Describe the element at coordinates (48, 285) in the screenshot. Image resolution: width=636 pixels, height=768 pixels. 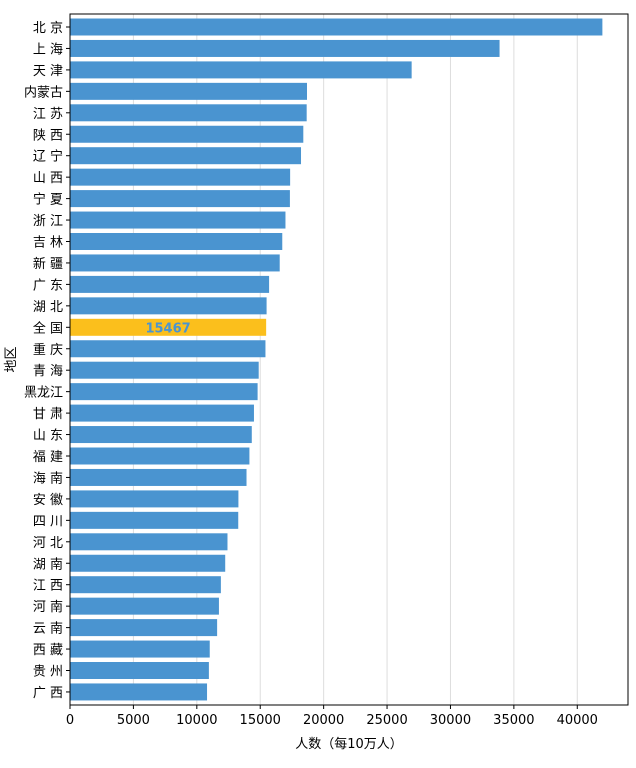
I see `y-tick-label: 广 东` at that location.